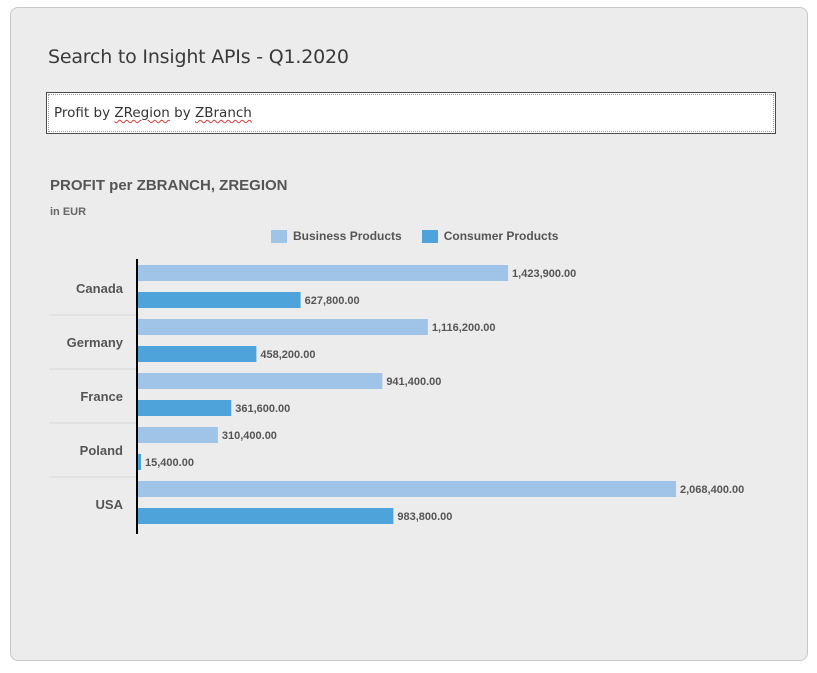 Image resolution: width=817 pixels, height=673 pixels. What do you see at coordinates (406, 489) in the screenshot?
I see `bar-business-usa` at bounding box center [406, 489].